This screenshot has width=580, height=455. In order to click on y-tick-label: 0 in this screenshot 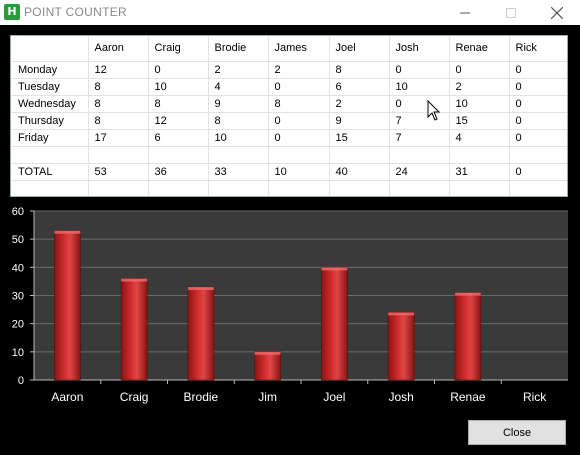, I will do `click(21, 381)`.